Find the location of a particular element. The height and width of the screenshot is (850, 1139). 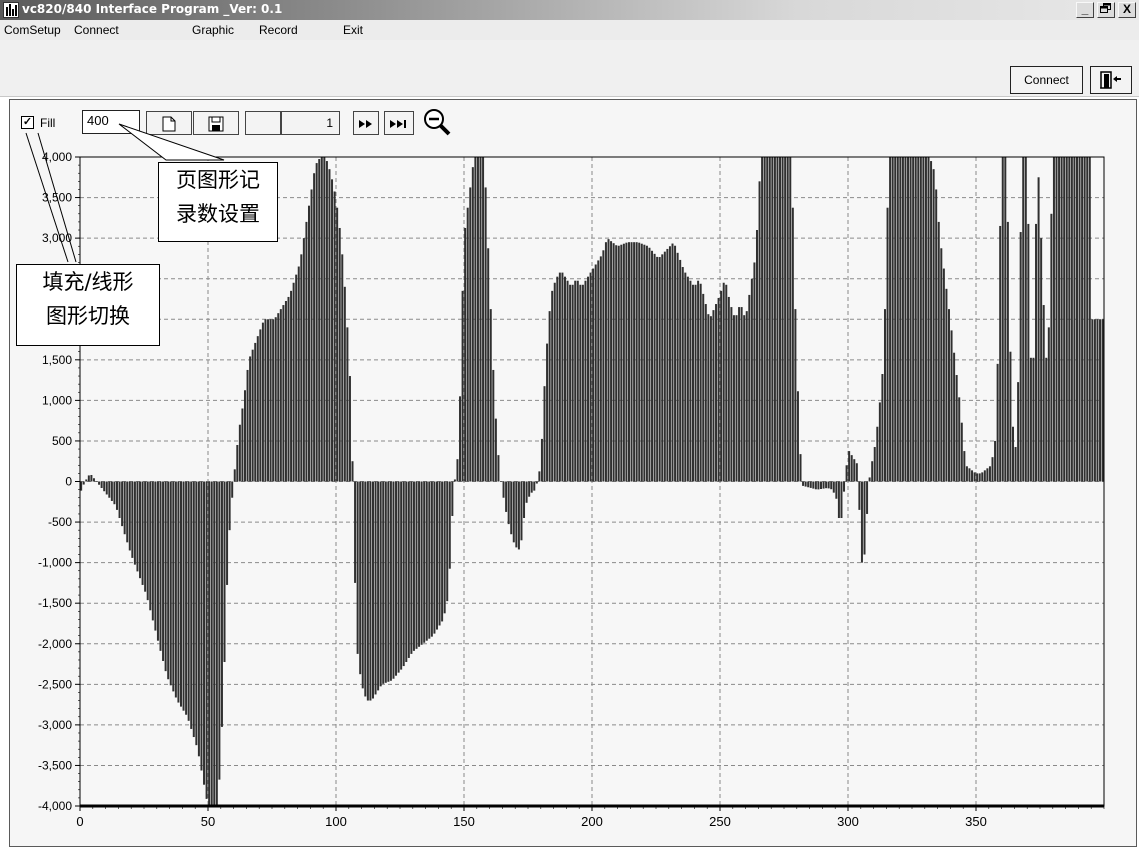

menu-comsetup: ComSetup is located at coordinates (32, 30).